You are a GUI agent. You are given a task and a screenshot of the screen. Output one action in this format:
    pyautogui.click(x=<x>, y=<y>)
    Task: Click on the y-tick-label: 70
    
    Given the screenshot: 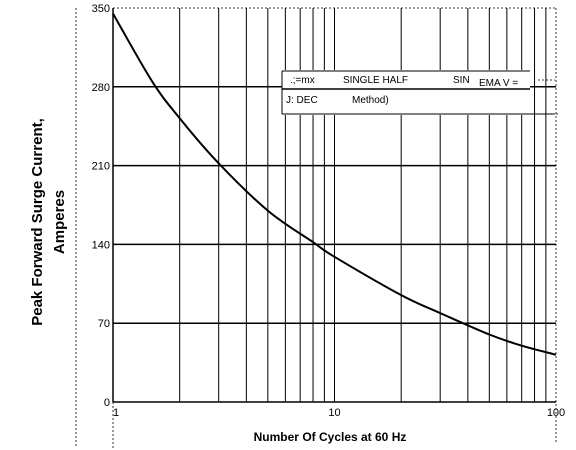 What is the action you would take?
    pyautogui.click(x=104, y=324)
    